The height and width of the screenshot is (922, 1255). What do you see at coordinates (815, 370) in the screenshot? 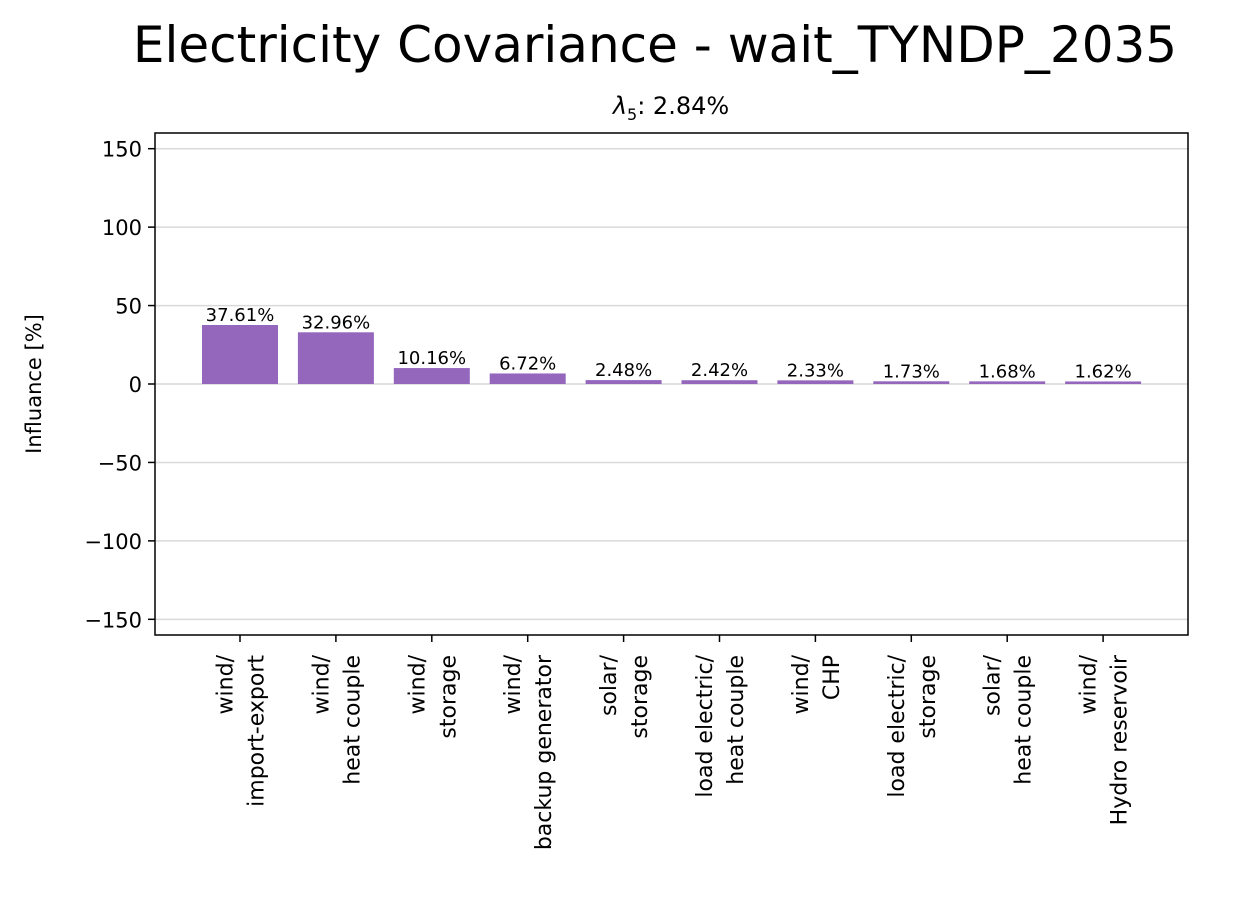
I see `bar-value-label: 2.33%` at bounding box center [815, 370].